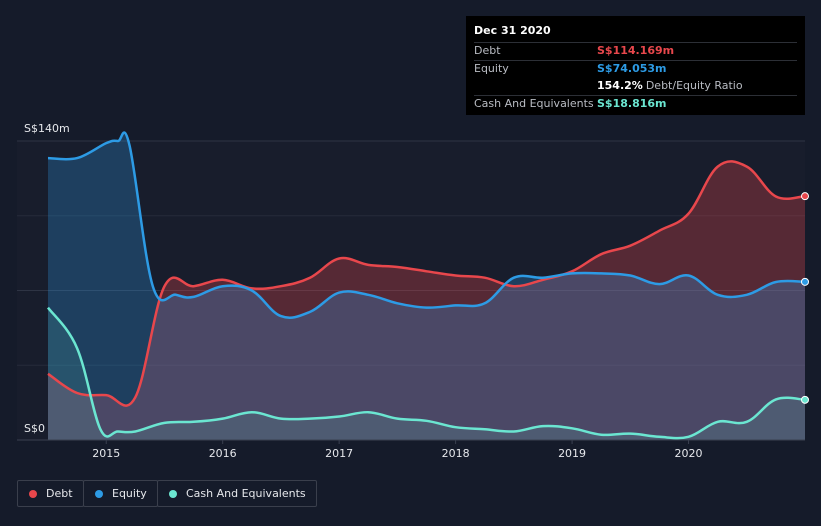 This screenshot has width=821, height=526. I want to click on equity-endpoint, so click(805, 281).